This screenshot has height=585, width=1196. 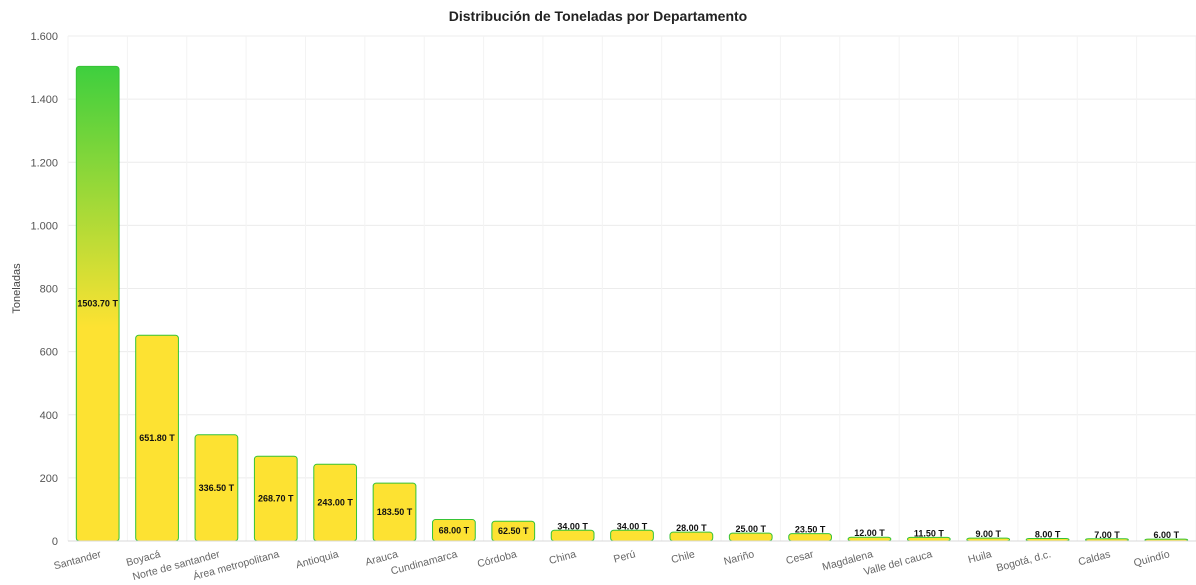 What do you see at coordinates (217, 488) in the screenshot?
I see `data-label: 336.50 T` at bounding box center [217, 488].